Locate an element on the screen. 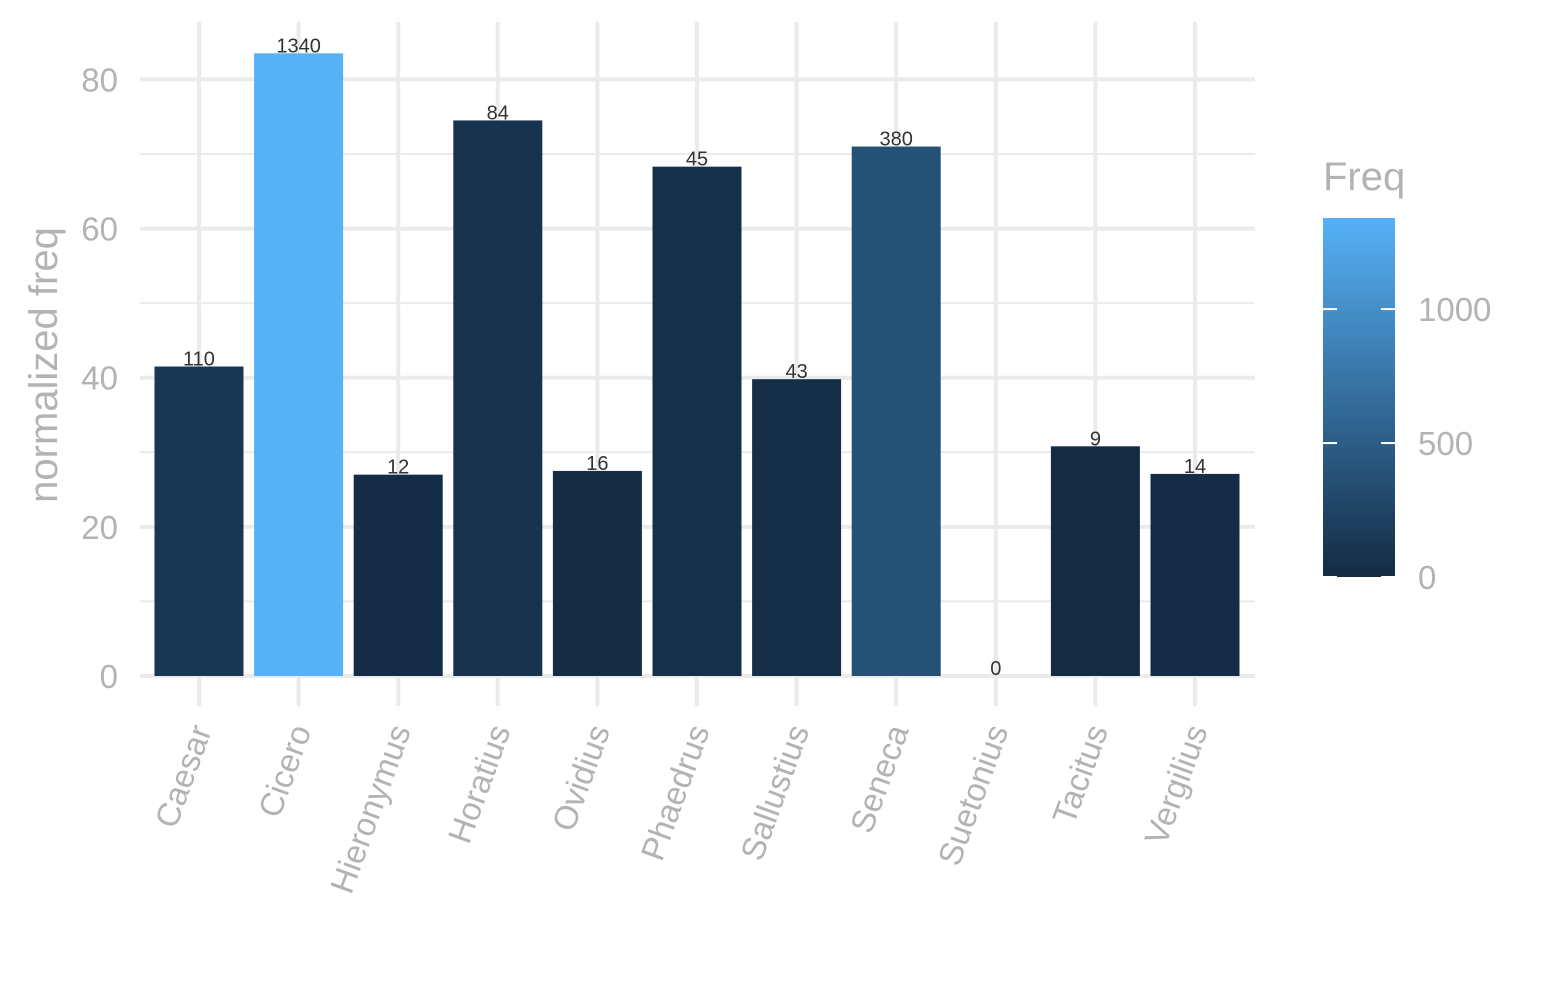  x-tick-label: Seneca is located at coordinates (879, 778).